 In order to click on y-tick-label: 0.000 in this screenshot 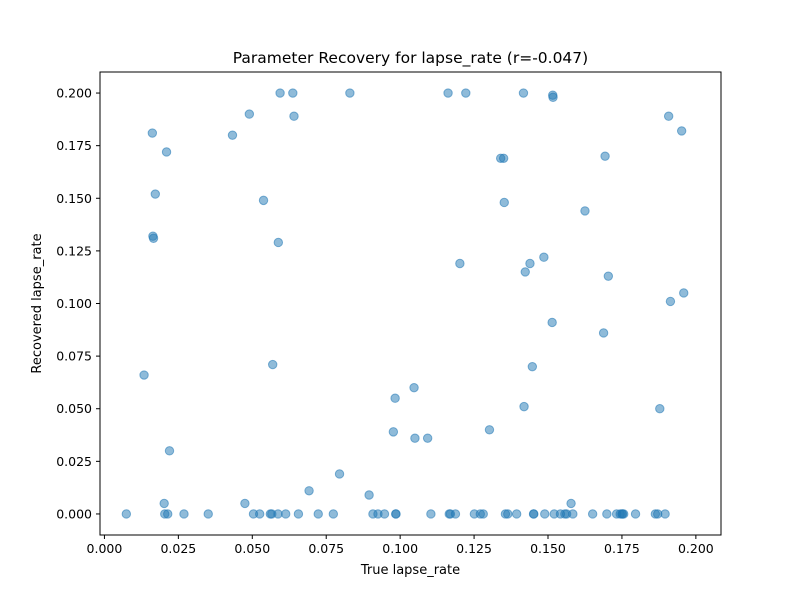, I will do `click(74, 513)`.